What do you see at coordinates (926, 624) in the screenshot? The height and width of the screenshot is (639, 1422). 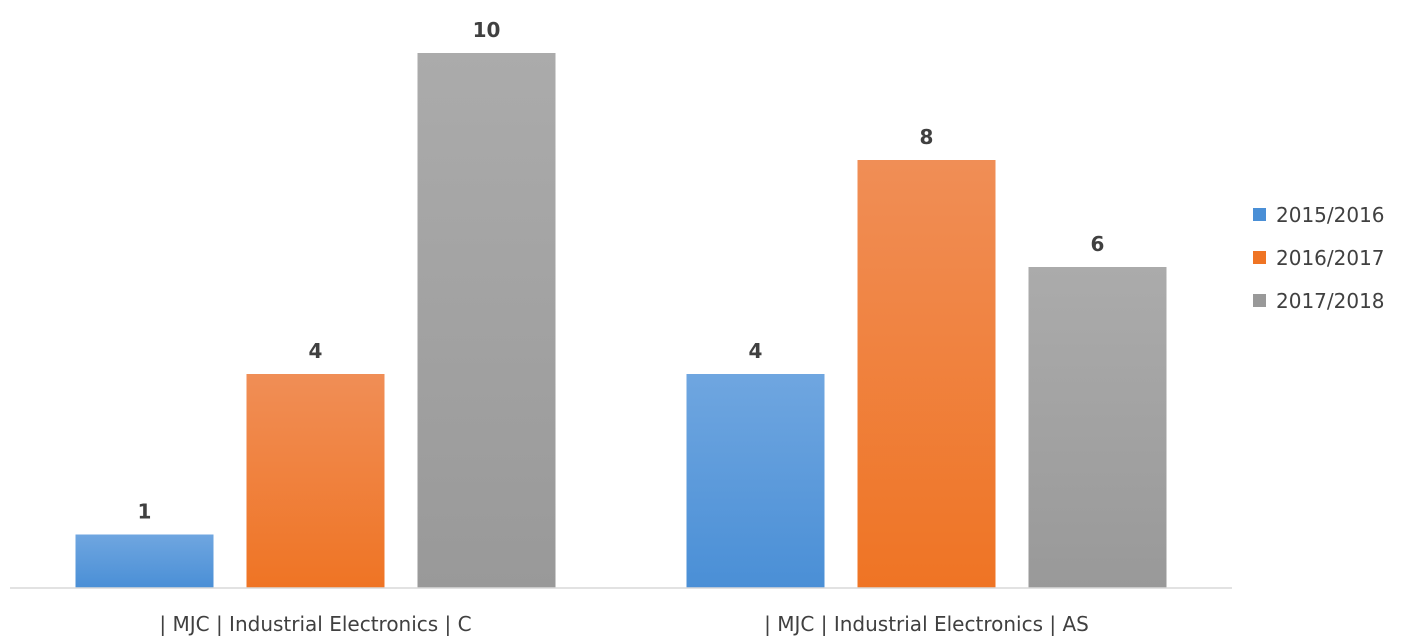 I see `category-label-2: | MJC | Industrial Electronics | AS` at bounding box center [926, 624].